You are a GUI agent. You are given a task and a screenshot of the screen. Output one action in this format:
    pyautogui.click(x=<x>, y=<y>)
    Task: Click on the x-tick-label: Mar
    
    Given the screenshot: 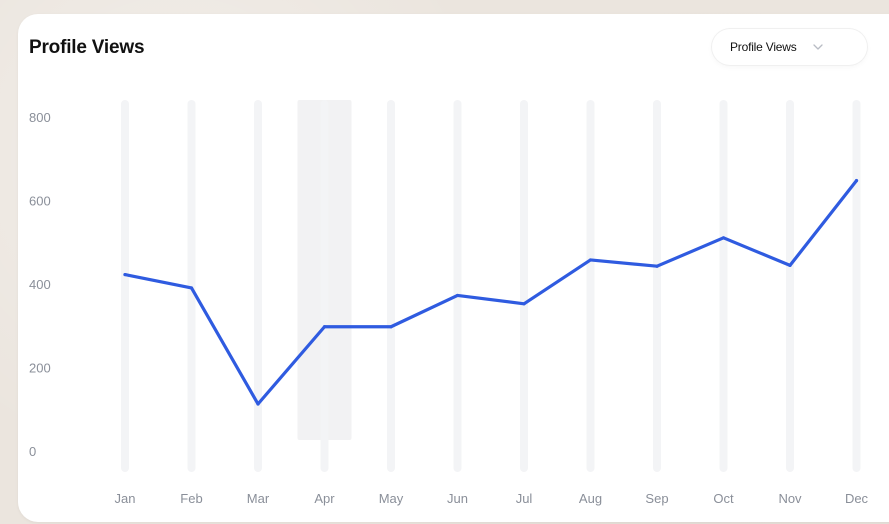 What is the action you would take?
    pyautogui.click(x=258, y=498)
    